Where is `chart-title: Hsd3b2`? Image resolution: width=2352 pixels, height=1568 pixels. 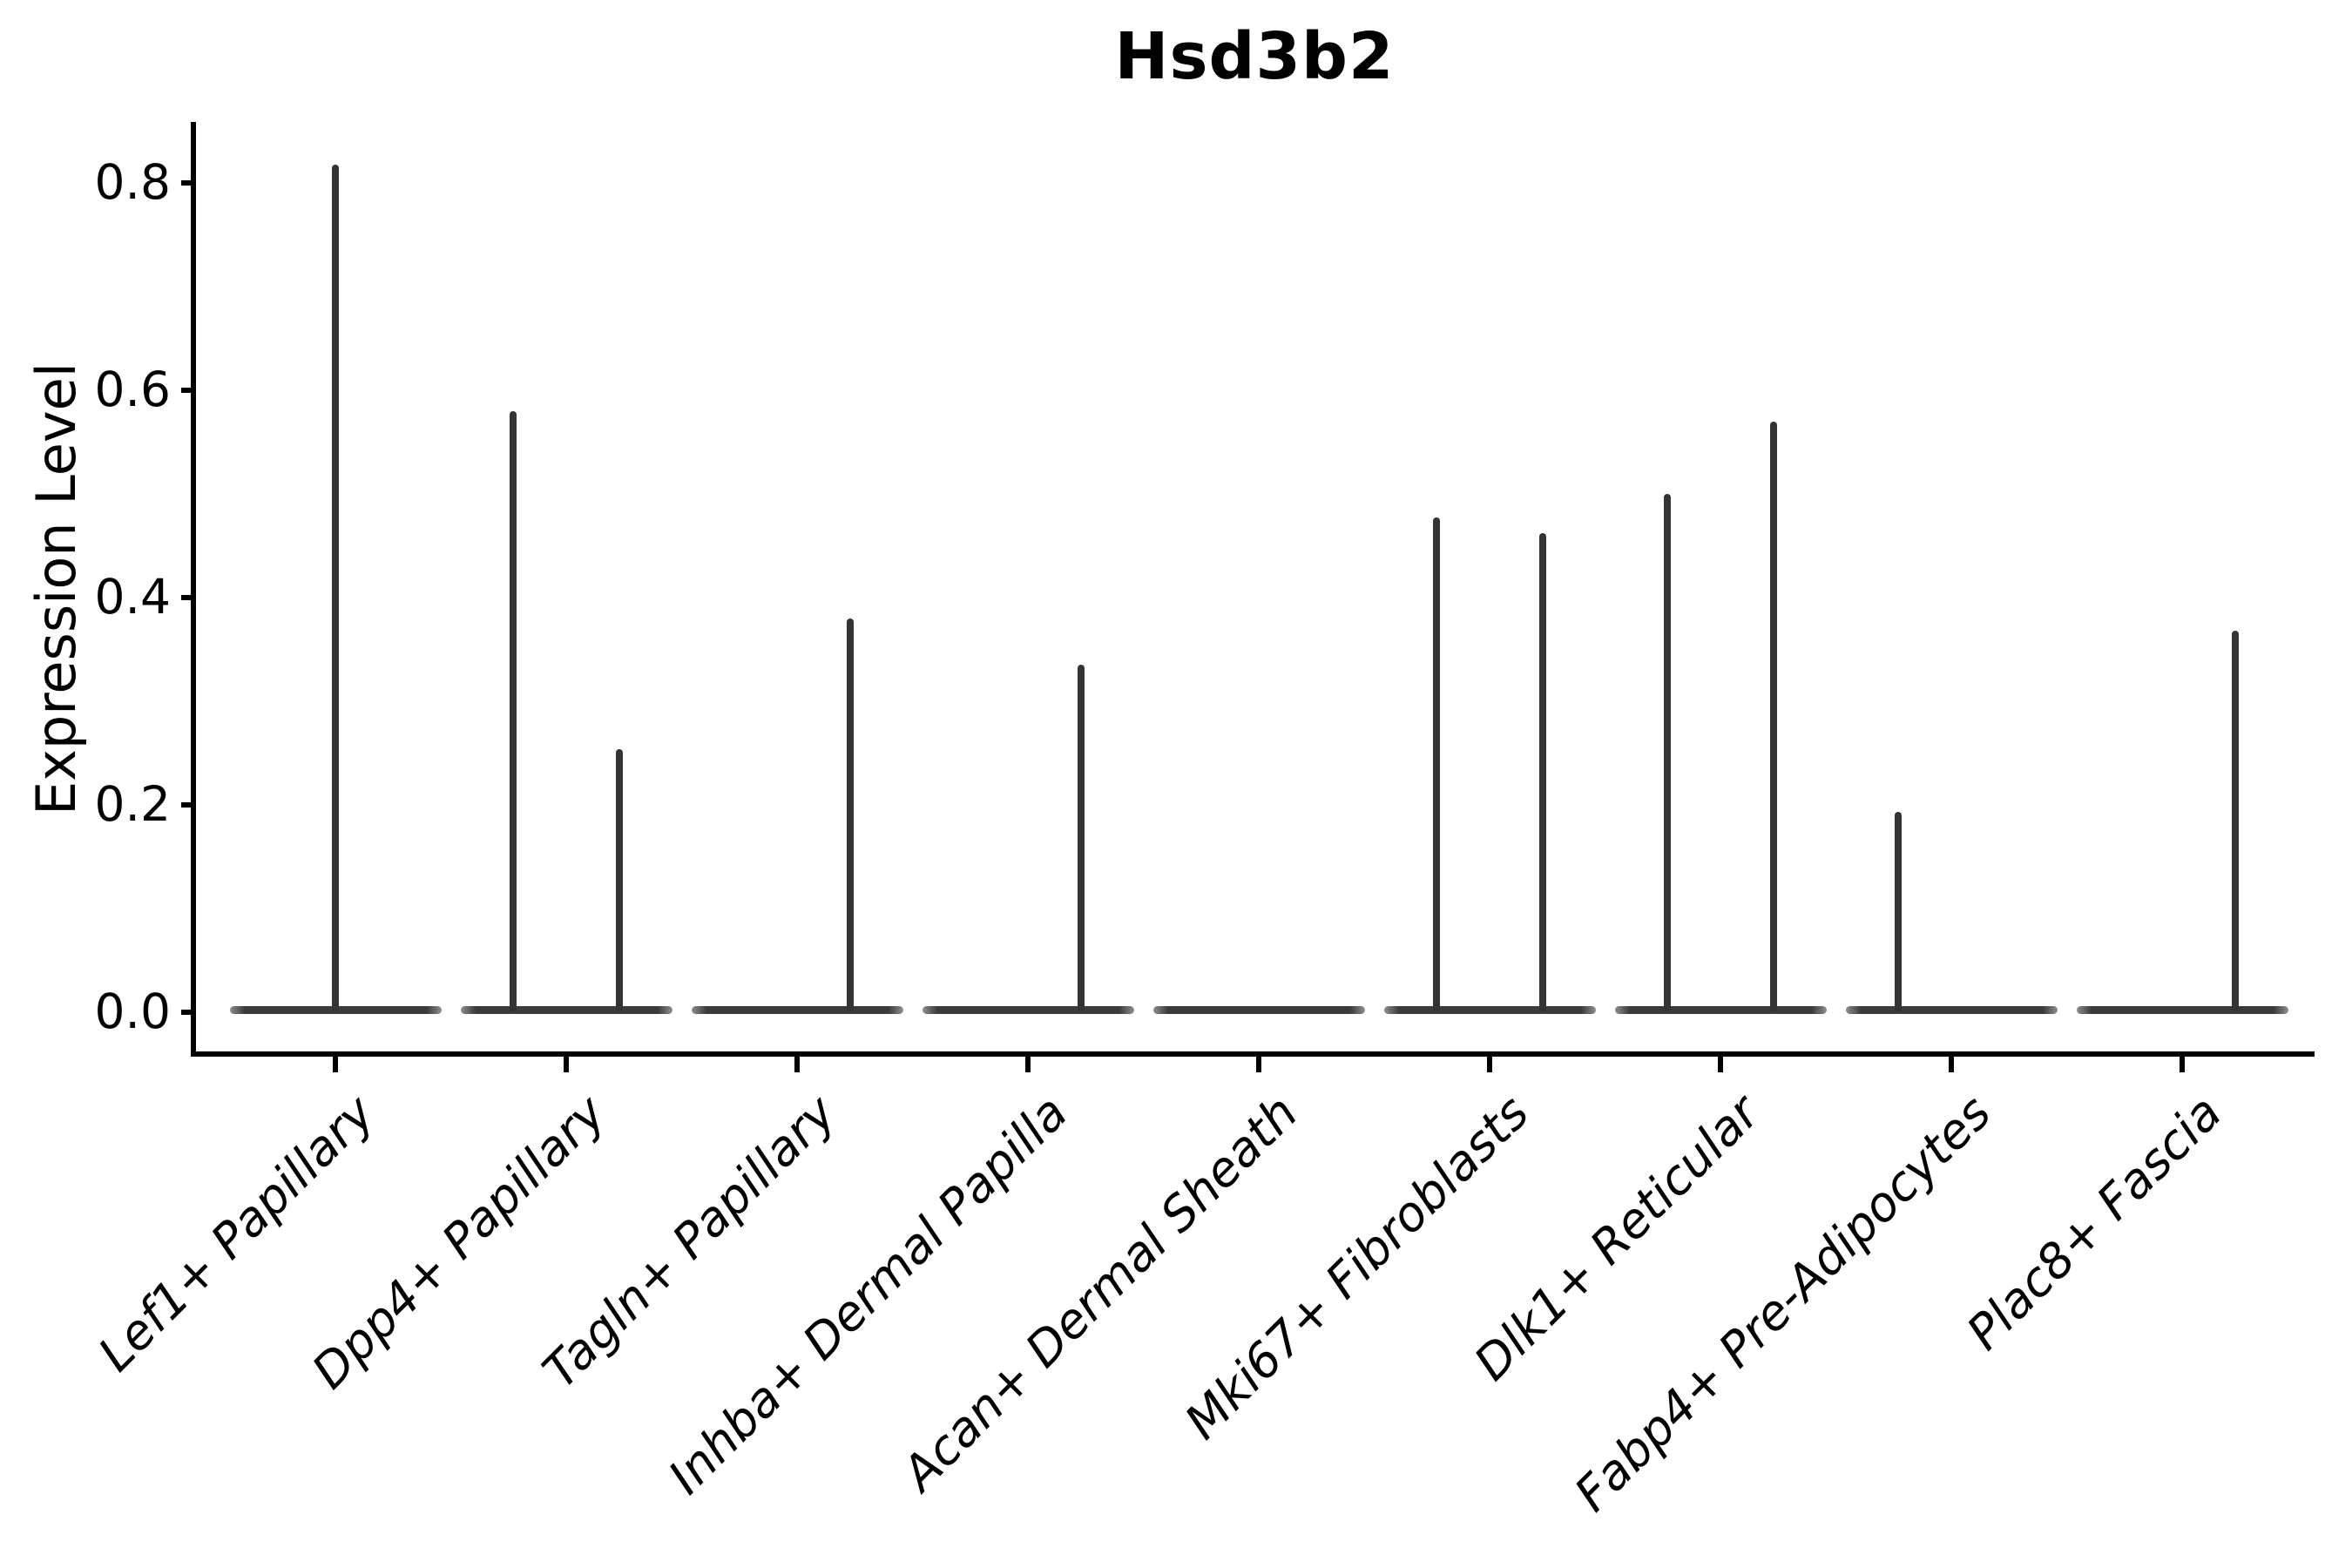 chart-title: Hsd3b2 is located at coordinates (1254, 56).